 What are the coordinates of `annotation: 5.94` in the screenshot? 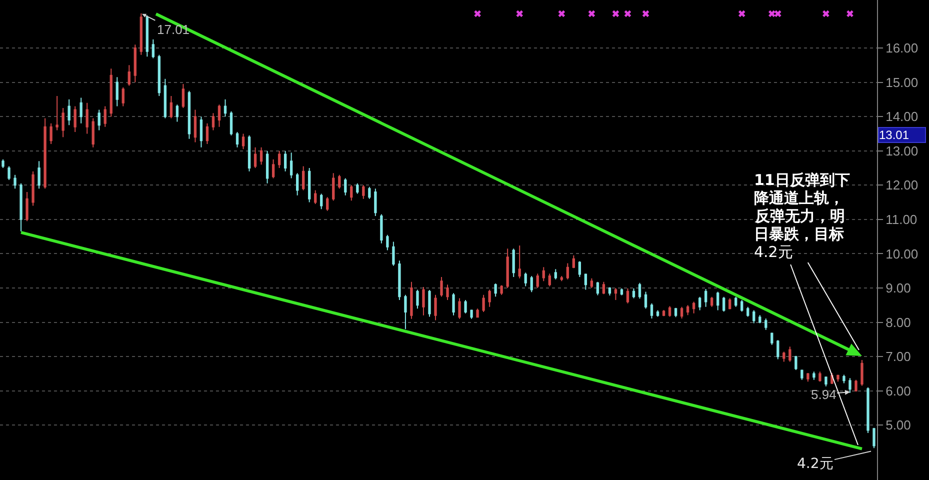 It's located at (823, 394).